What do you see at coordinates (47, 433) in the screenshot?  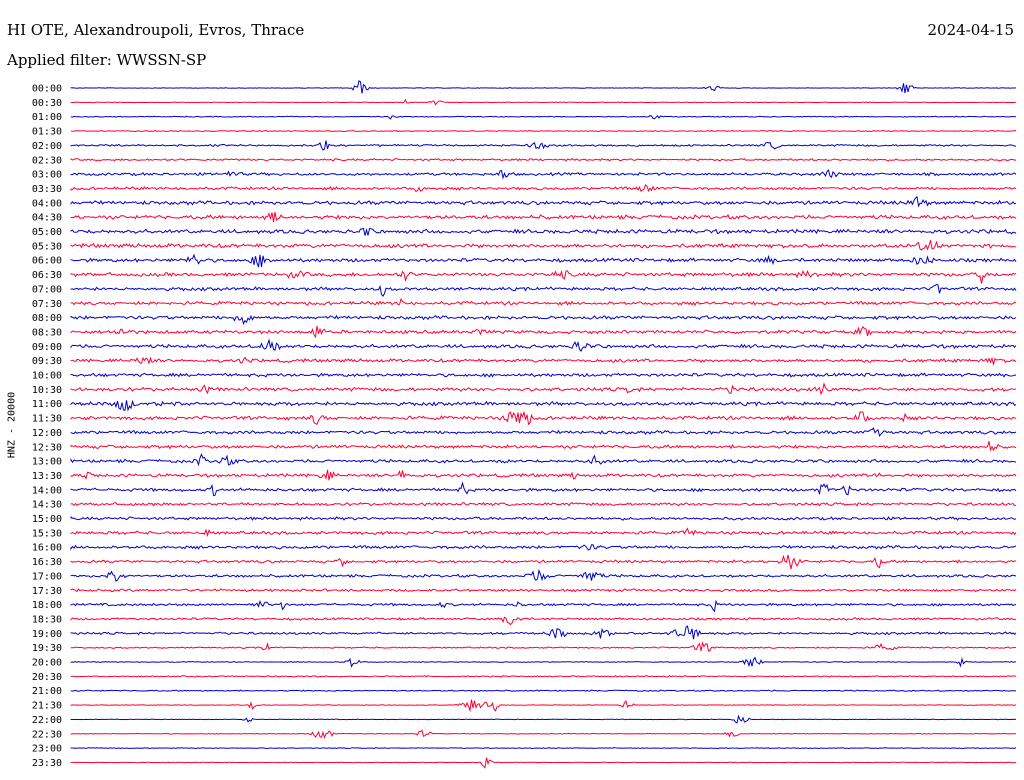 I see `row-label: 12:00` at bounding box center [47, 433].